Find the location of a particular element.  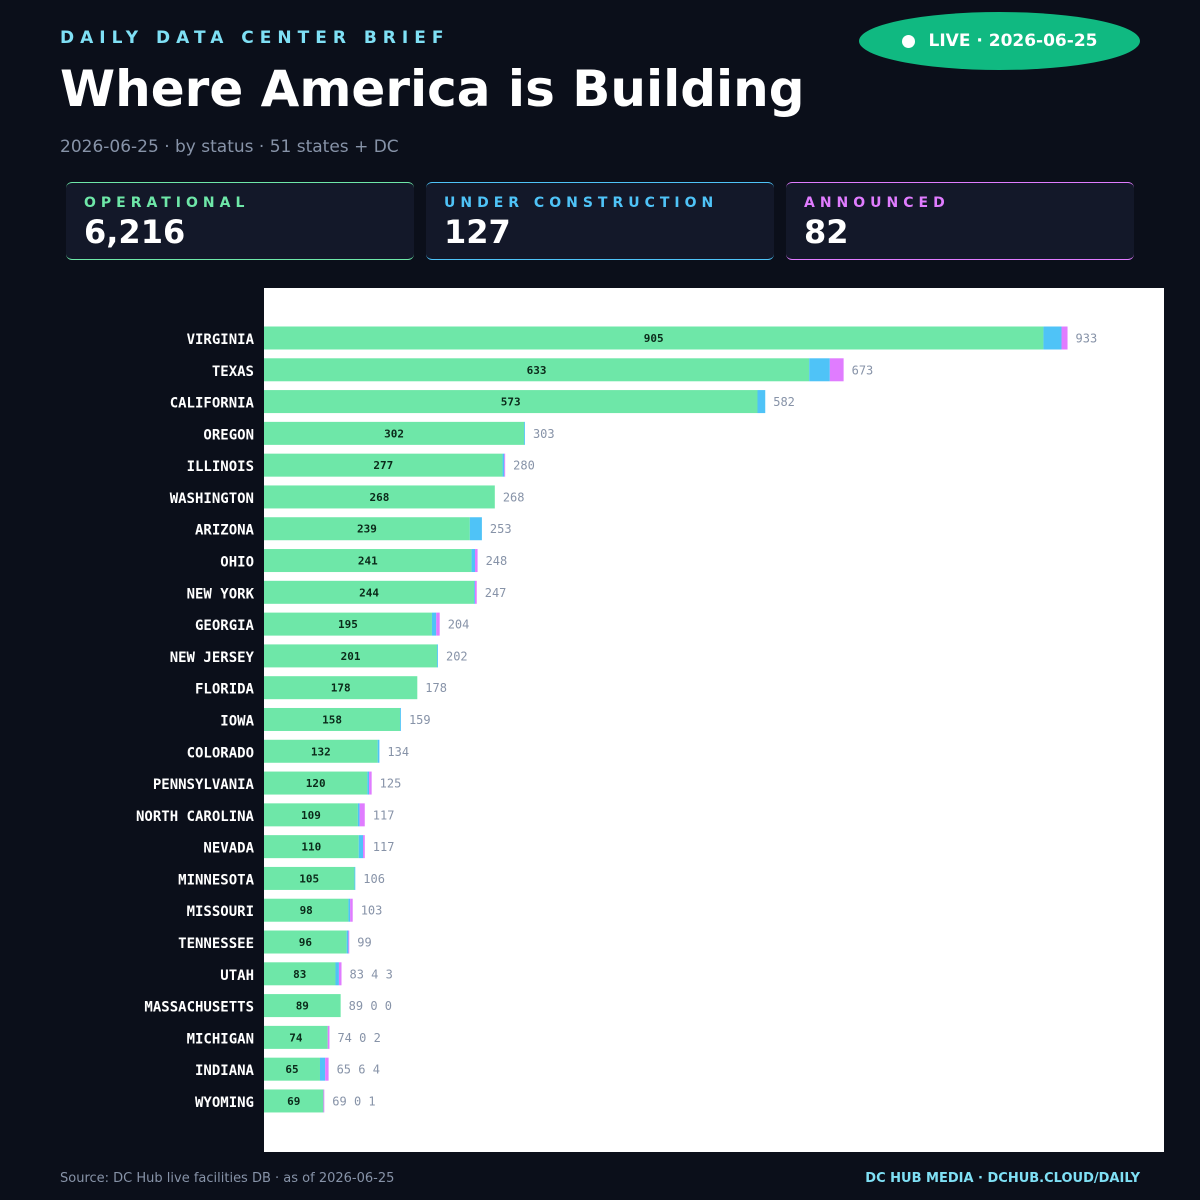

total-label: 65 6 4 is located at coordinates (358, 1070).